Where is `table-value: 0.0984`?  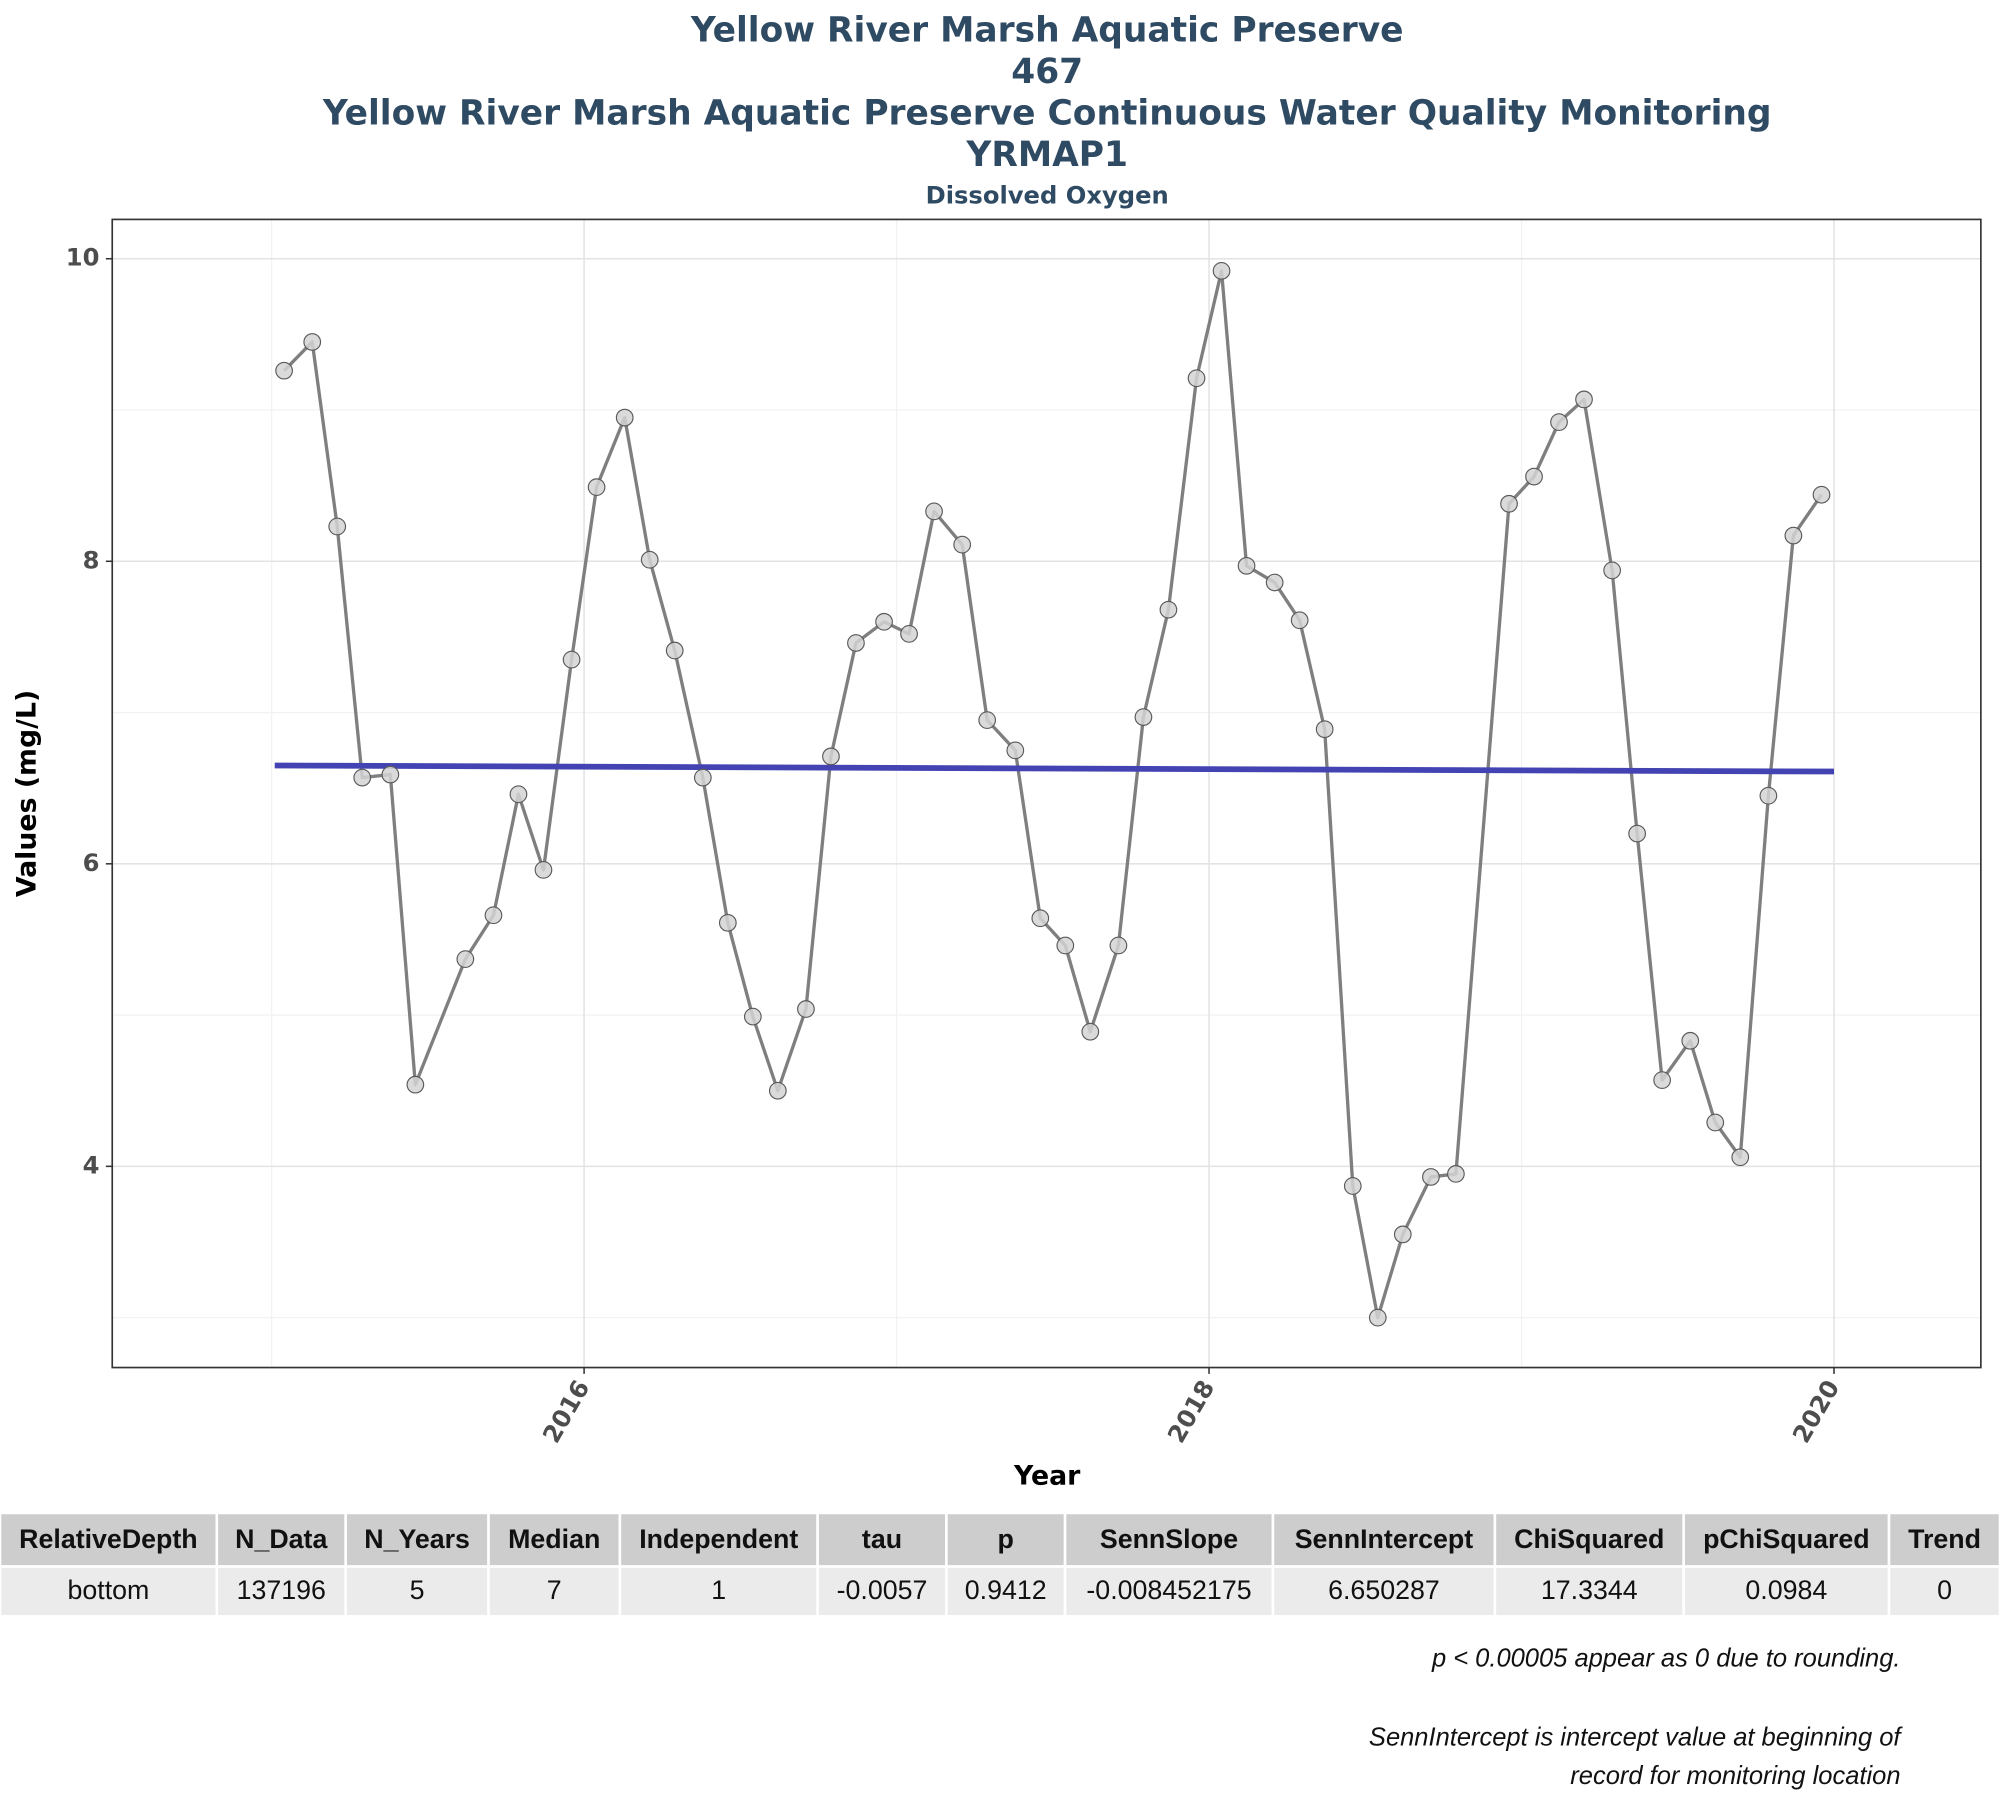 table-value: 0.0984 is located at coordinates (1786, 1590).